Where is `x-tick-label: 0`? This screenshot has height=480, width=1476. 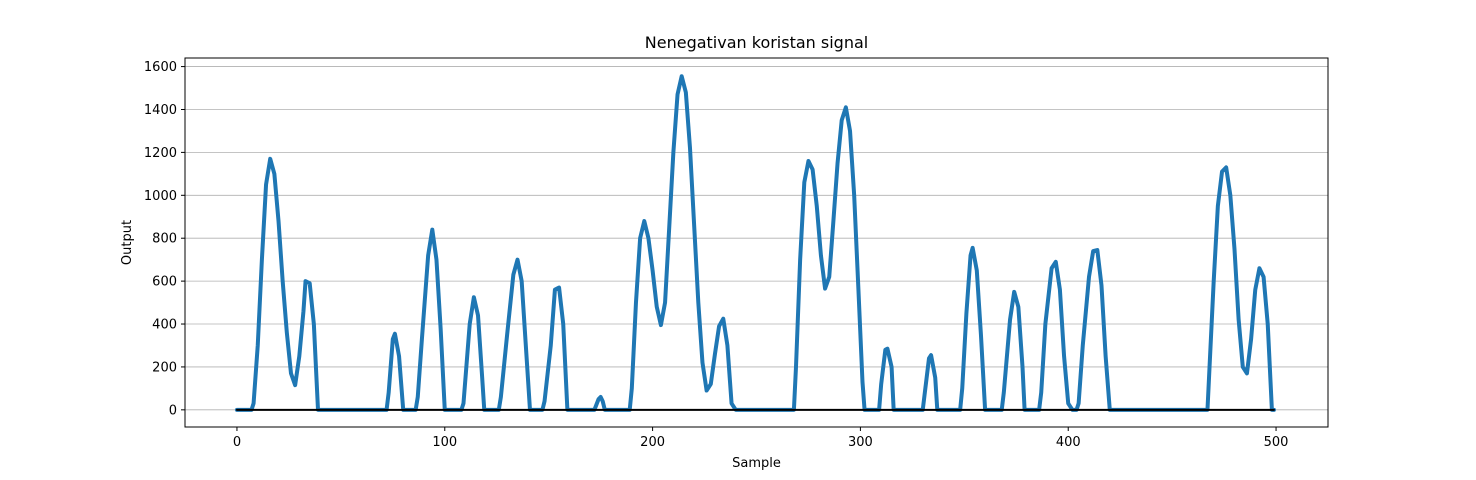 x-tick-label: 0 is located at coordinates (237, 442).